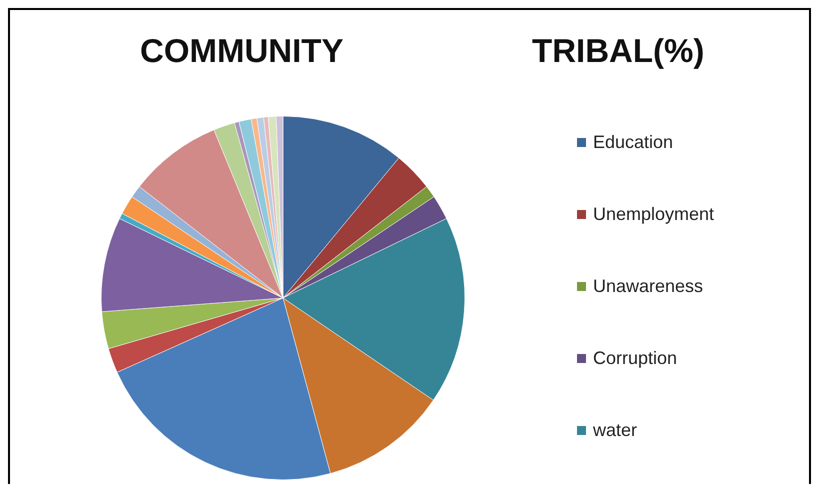 This screenshot has height=490, width=819. I want to click on legend-label: Unawareness, so click(648, 286).